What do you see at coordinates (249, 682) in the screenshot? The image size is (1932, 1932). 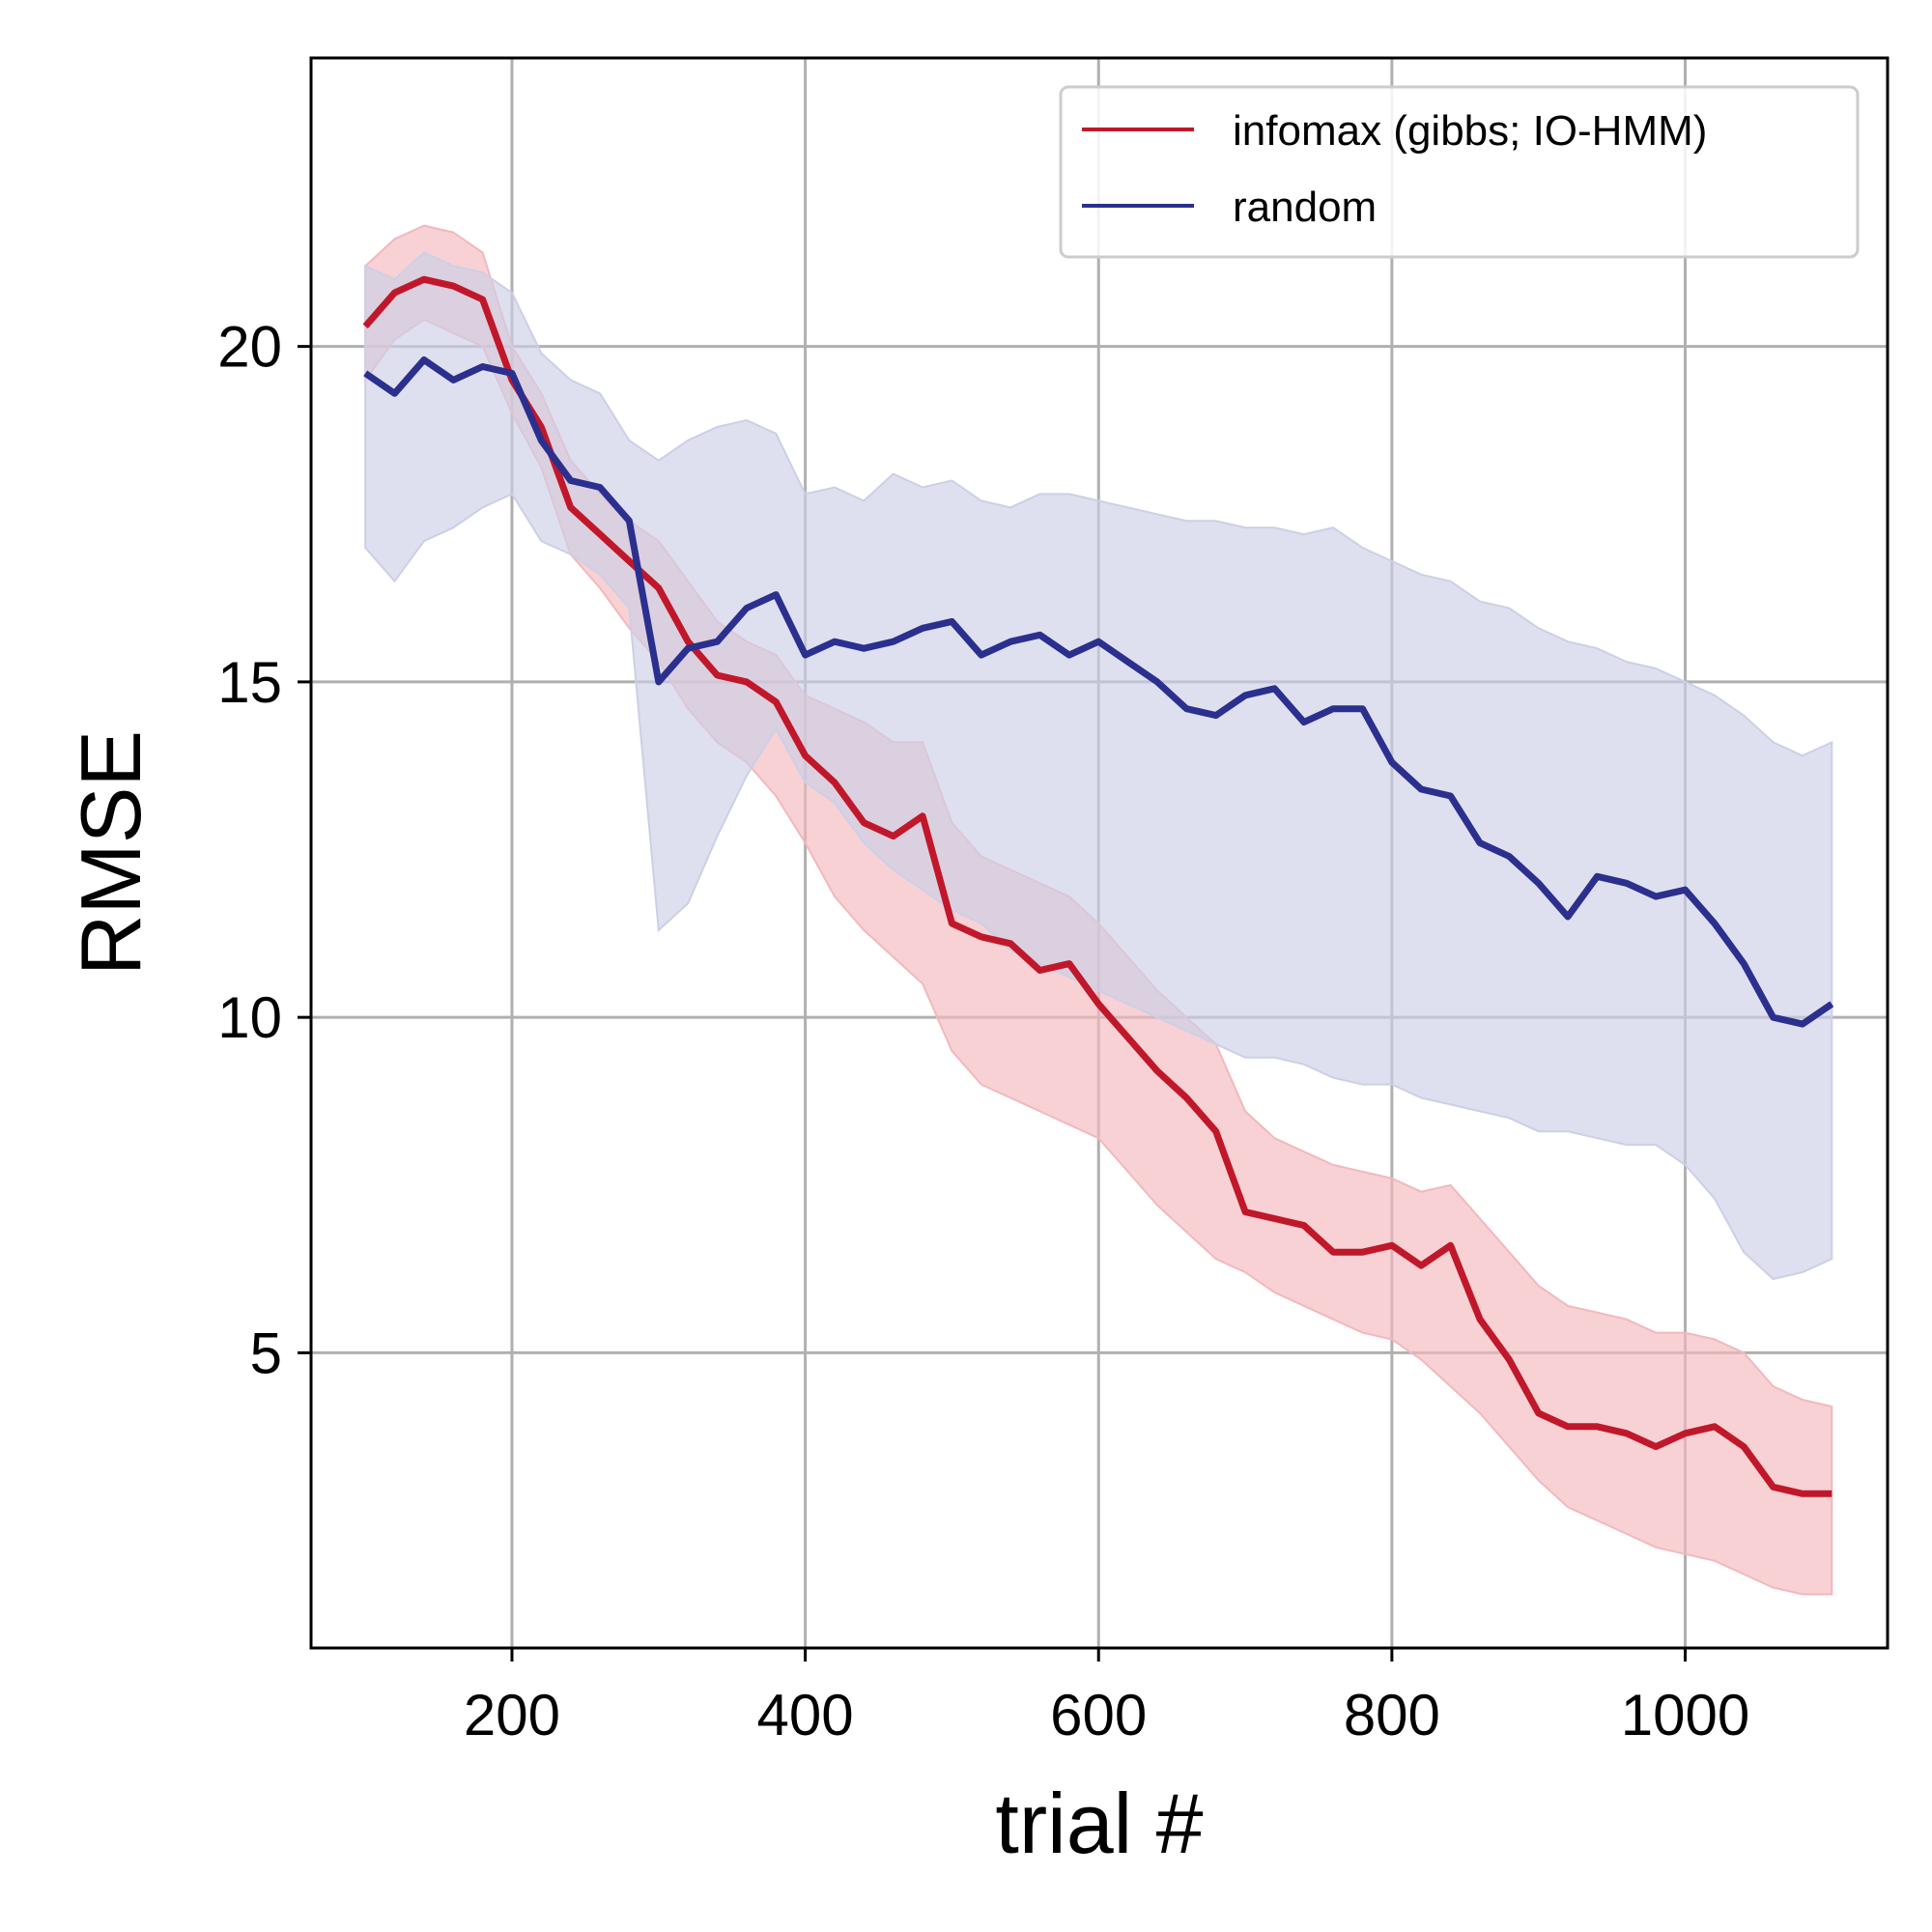 I see `y-tick-label: 15` at bounding box center [249, 682].